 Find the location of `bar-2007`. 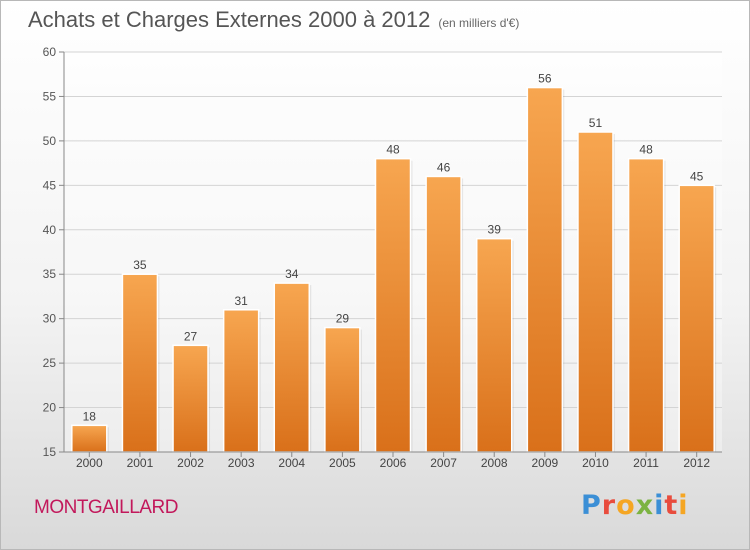

bar-2007 is located at coordinates (443, 314).